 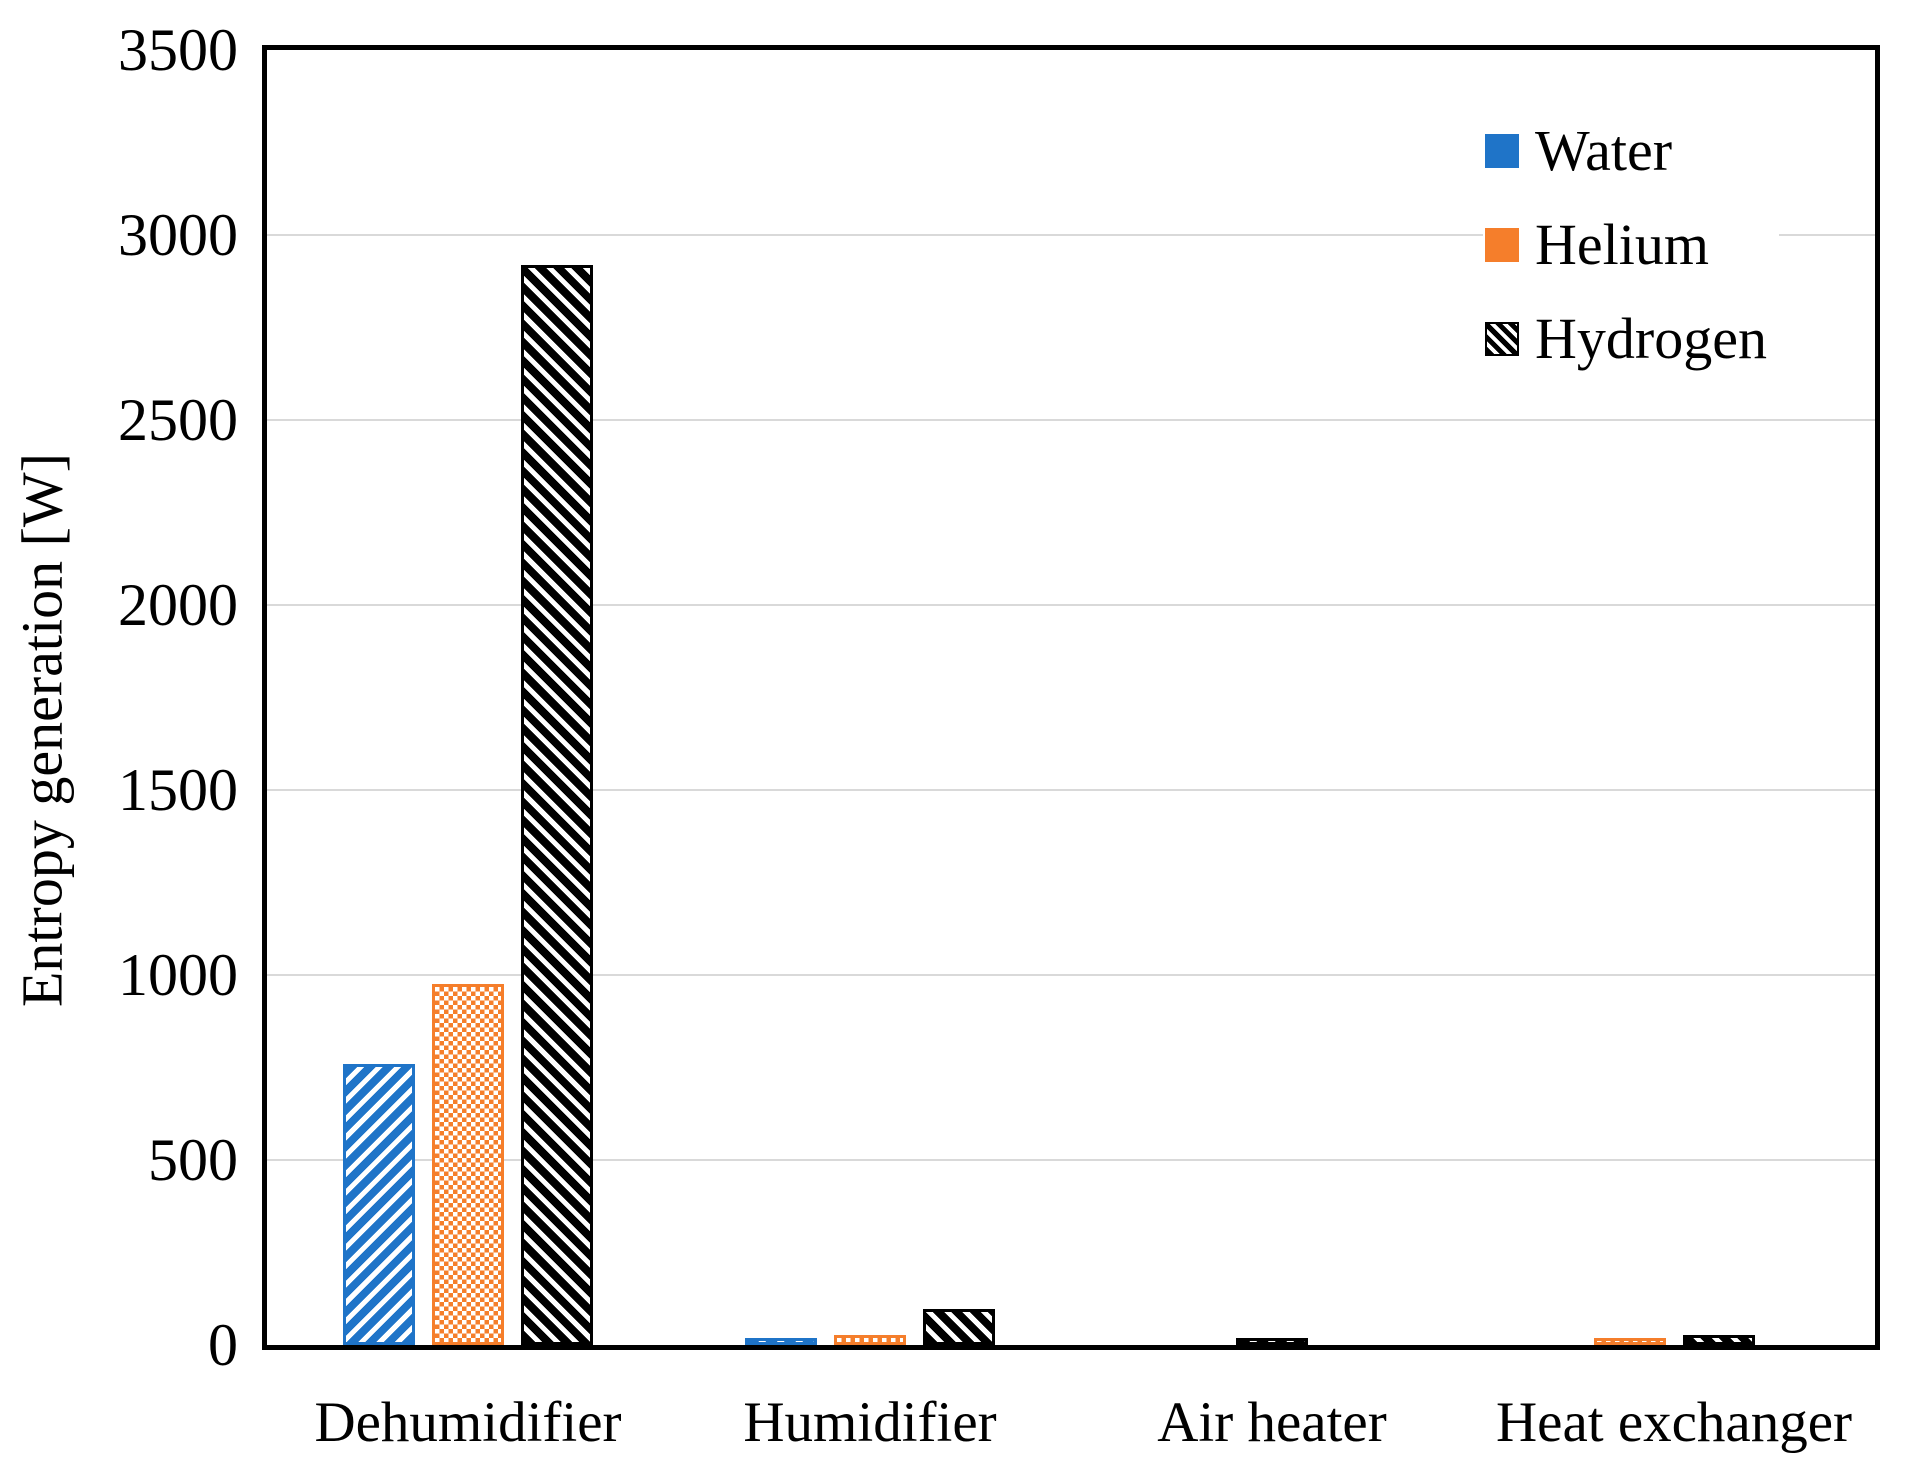 I want to click on y-tick-label: 2500, so click(x=178, y=420).